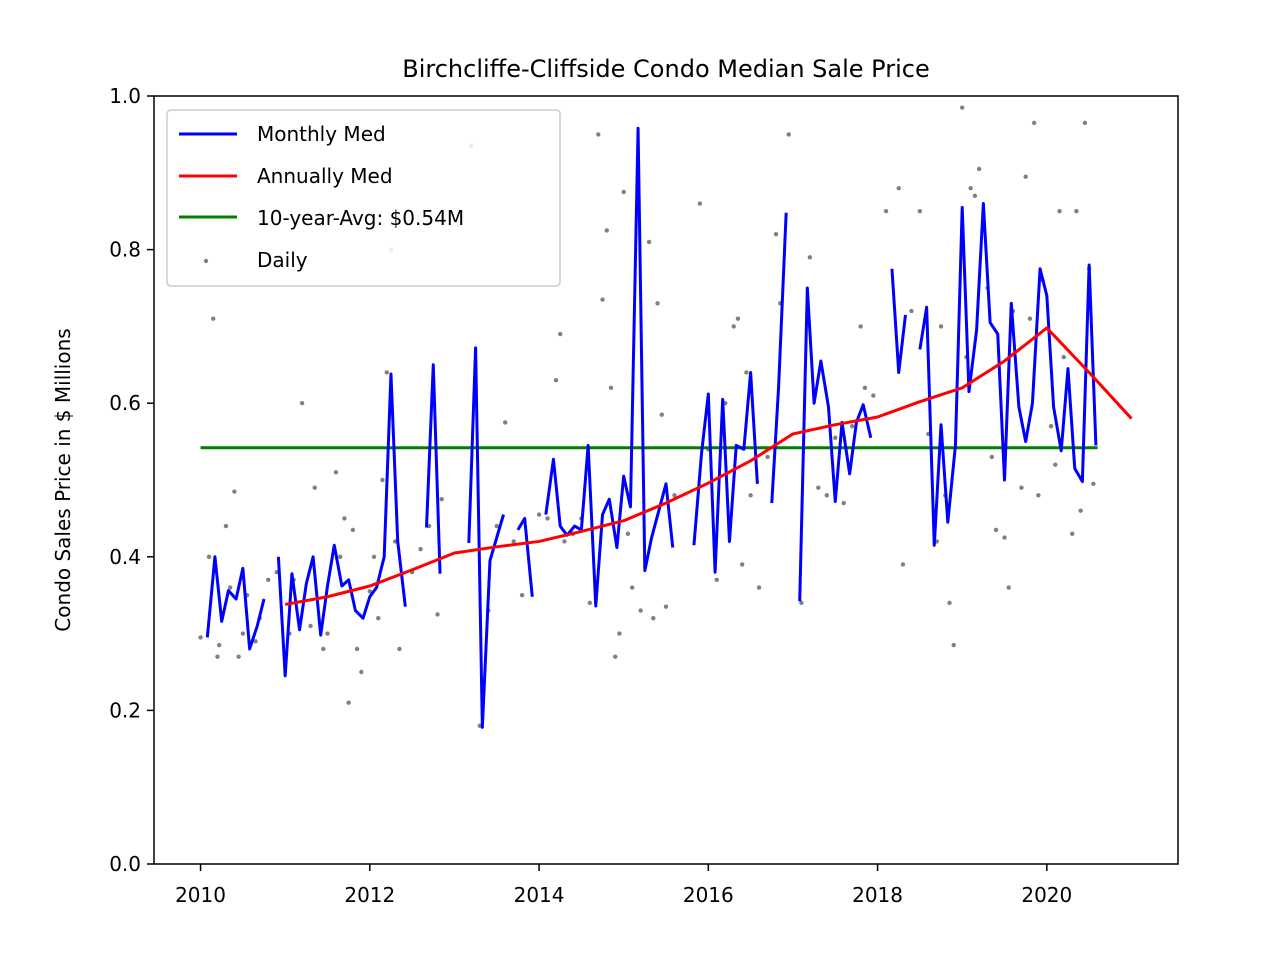  Describe the element at coordinates (708, 895) in the screenshot. I see `x-tick-label: 2016` at that location.